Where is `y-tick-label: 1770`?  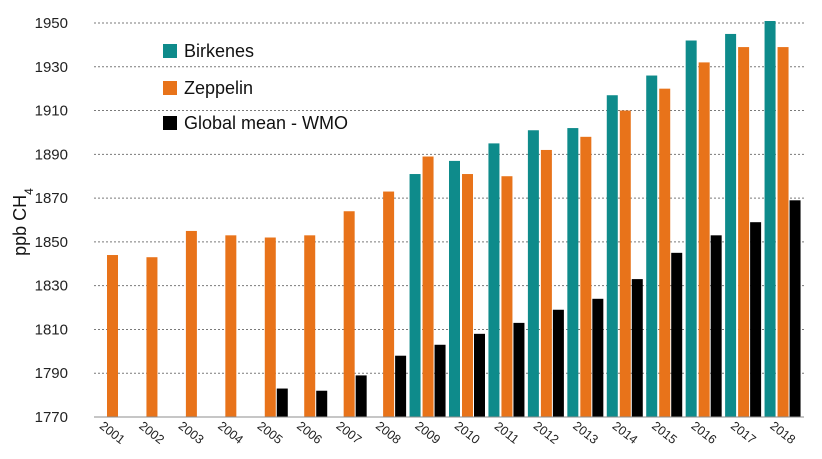
y-tick-label: 1770 is located at coordinates (51, 417).